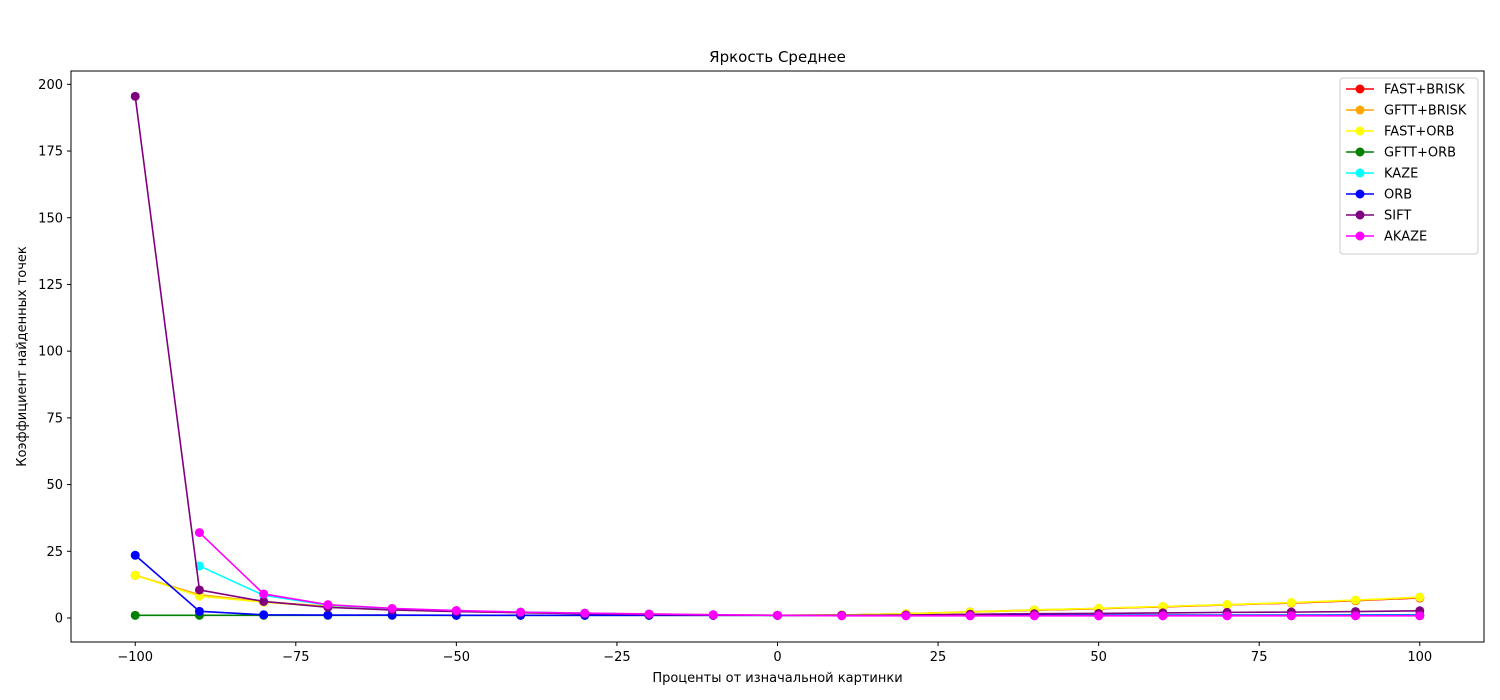  Describe the element at coordinates (809, 591) in the screenshot. I see `series-kaze` at that location.